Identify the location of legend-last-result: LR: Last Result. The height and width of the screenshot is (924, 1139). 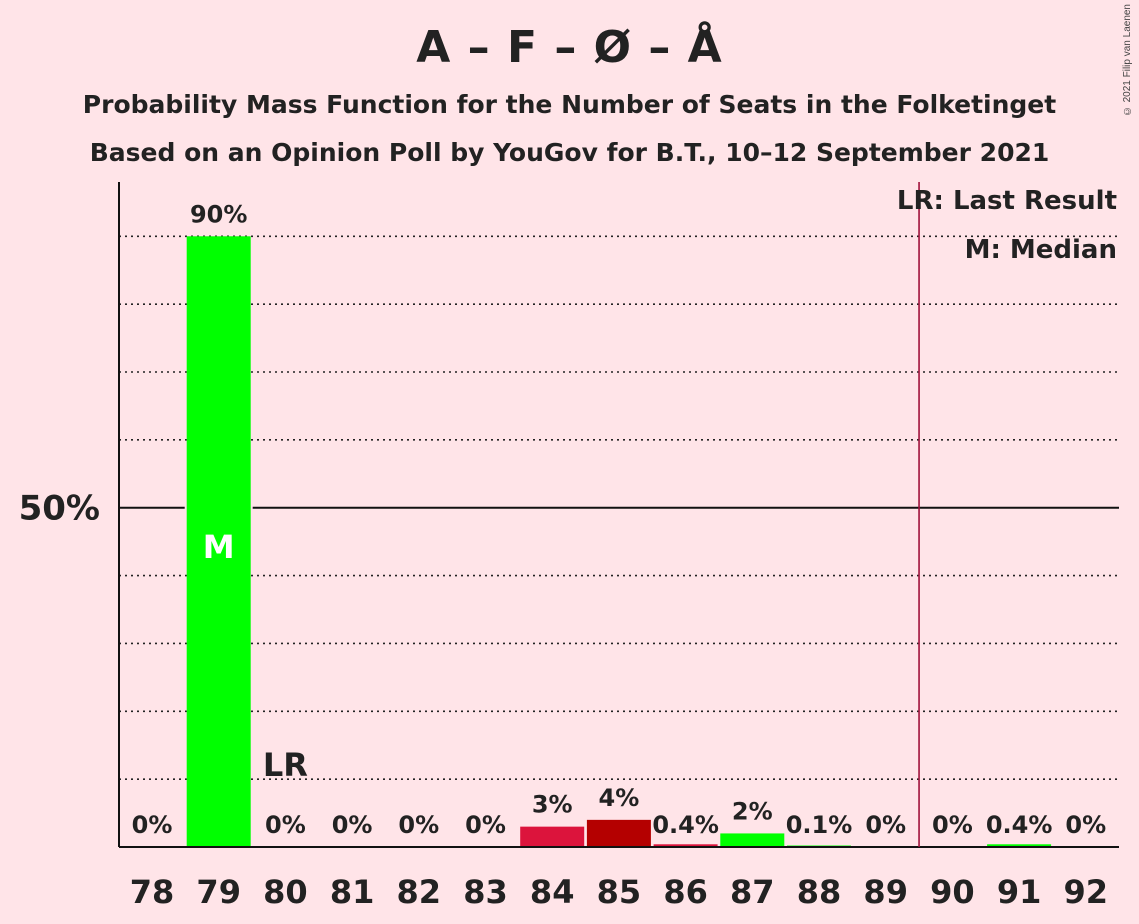
(1007, 201).